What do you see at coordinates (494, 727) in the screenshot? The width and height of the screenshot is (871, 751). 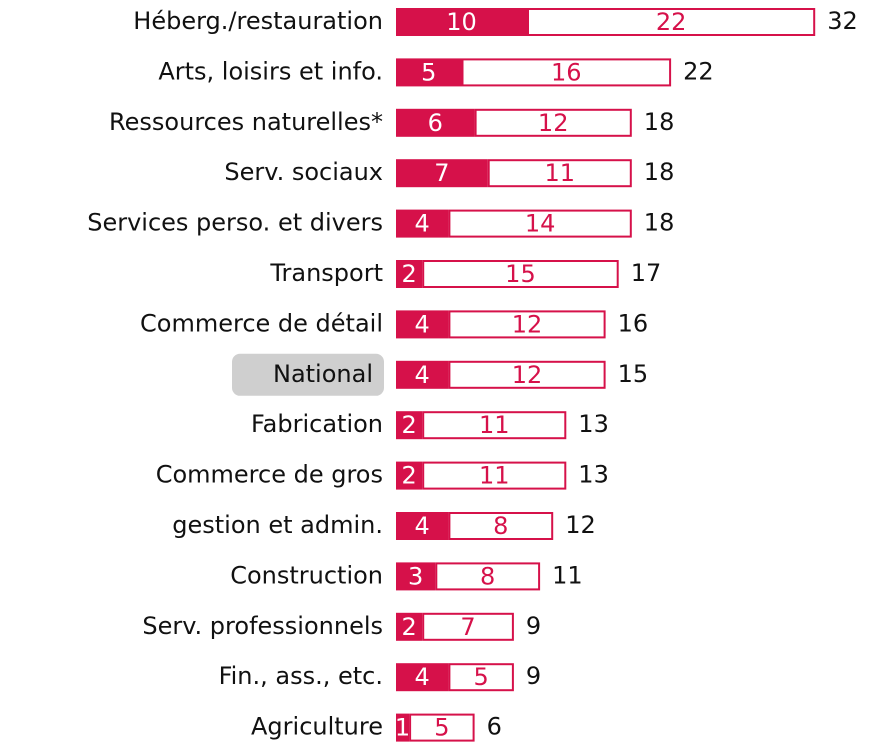 I see `total-label: 6` at bounding box center [494, 727].